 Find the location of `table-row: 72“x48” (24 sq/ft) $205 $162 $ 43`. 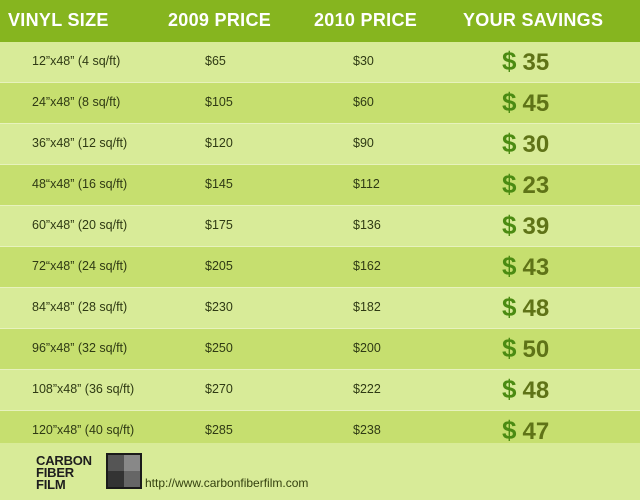

table-row: 72“x48” (24 sq/ft) $205 $162 $ 43 is located at coordinates (320, 267).